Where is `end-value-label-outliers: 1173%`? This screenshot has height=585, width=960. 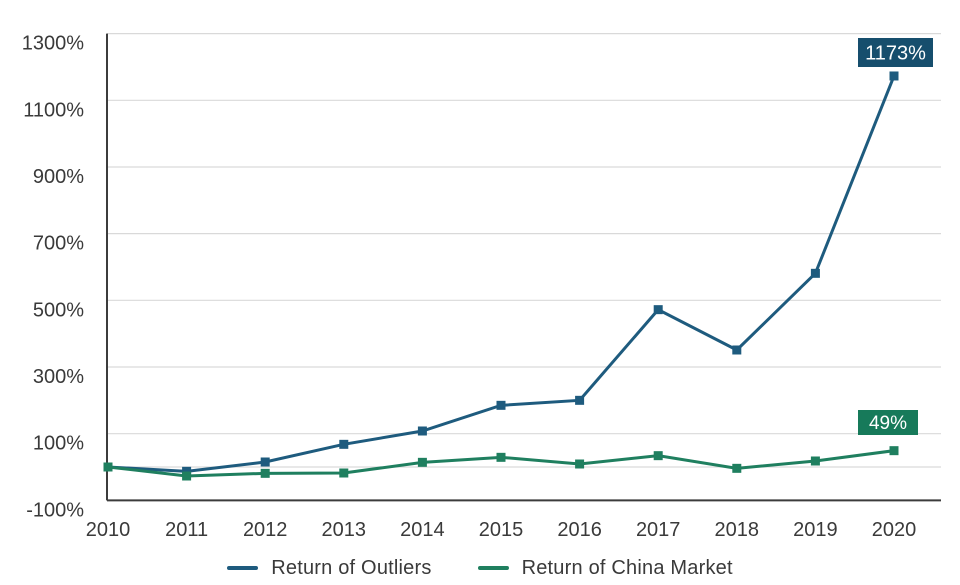
end-value-label-outliers: 1173% is located at coordinates (895, 54).